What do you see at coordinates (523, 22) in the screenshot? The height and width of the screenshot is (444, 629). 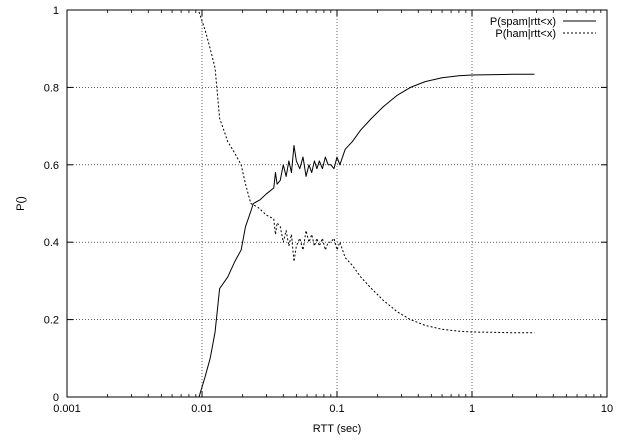 I see `legend-label-0: P(spam|rtt<x)` at bounding box center [523, 22].